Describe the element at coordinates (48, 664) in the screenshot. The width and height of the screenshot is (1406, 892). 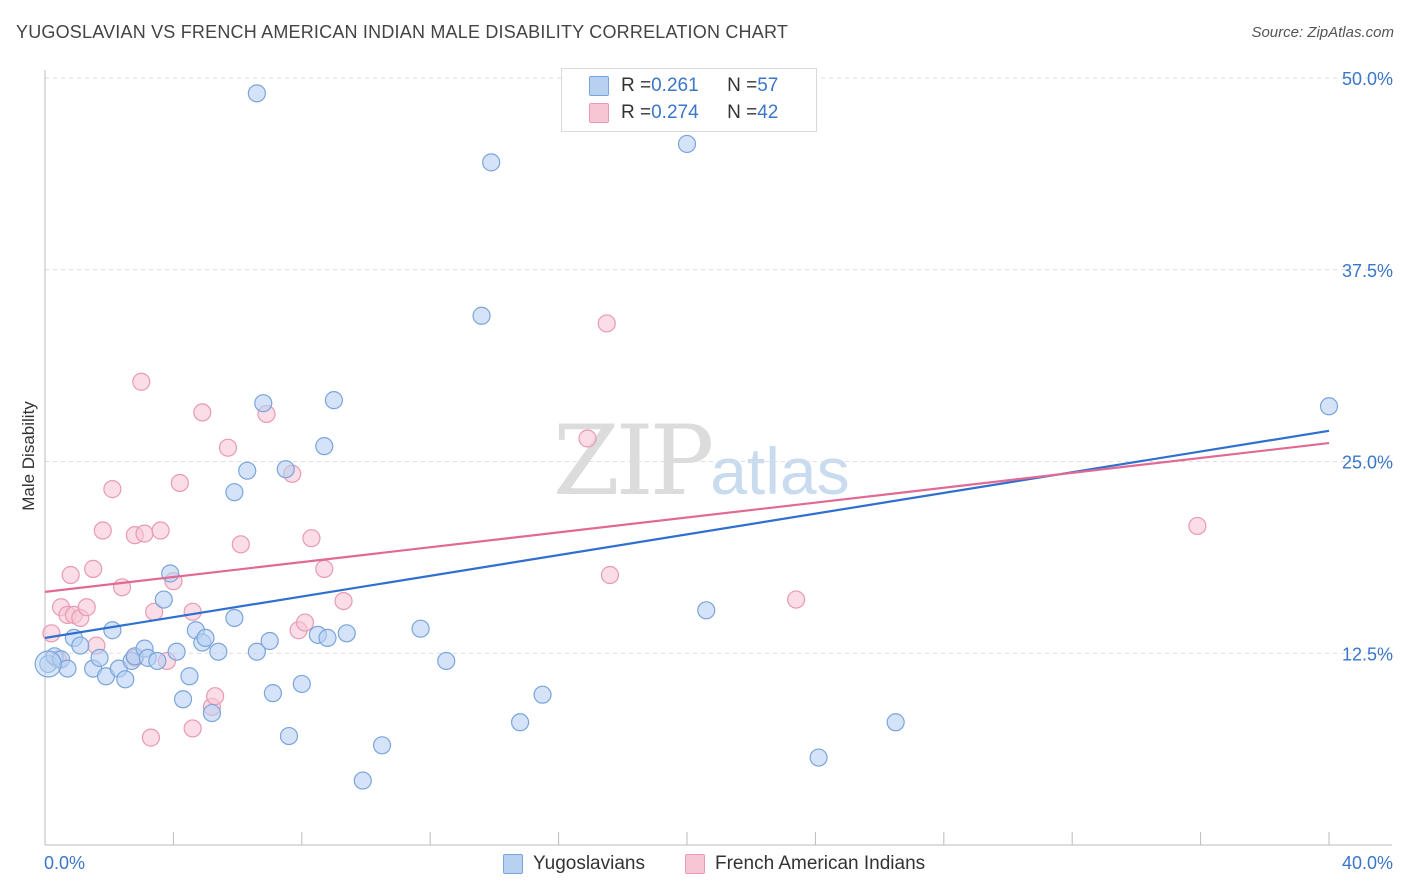
I see `yugoslavian-point-cluster` at that location.